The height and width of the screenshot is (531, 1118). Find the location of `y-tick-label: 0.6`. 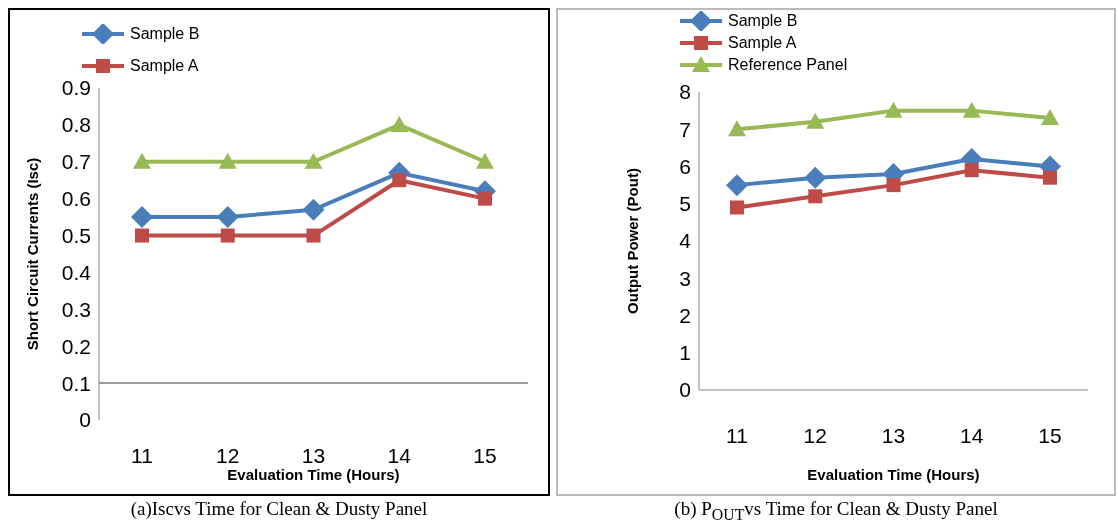

y-tick-label: 0.6 is located at coordinates (76, 199).